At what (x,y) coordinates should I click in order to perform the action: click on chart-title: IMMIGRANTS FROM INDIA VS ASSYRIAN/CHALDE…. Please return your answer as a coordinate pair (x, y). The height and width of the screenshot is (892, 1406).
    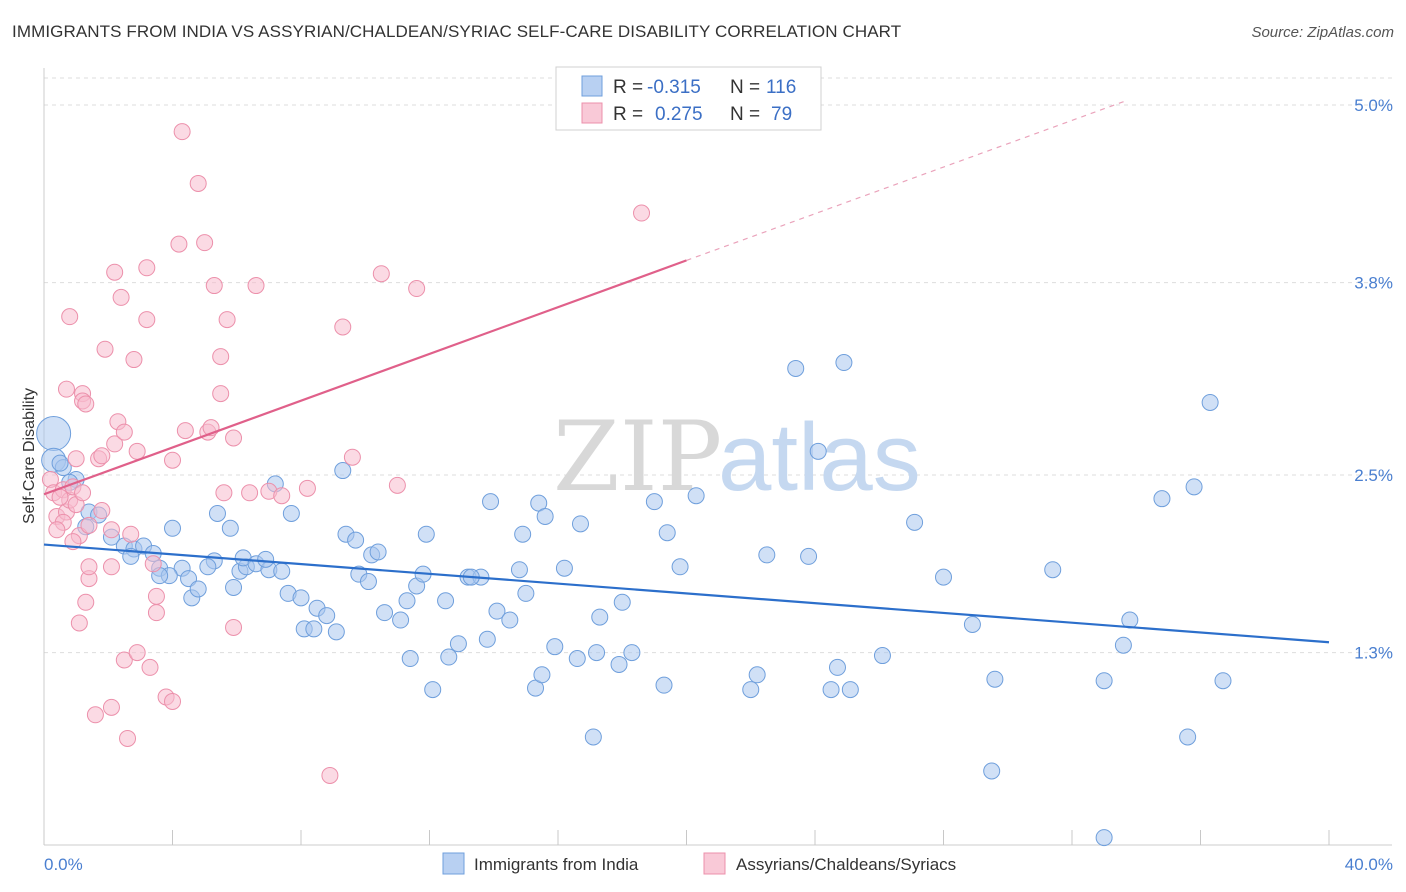
    Looking at the image, I should click on (457, 31).